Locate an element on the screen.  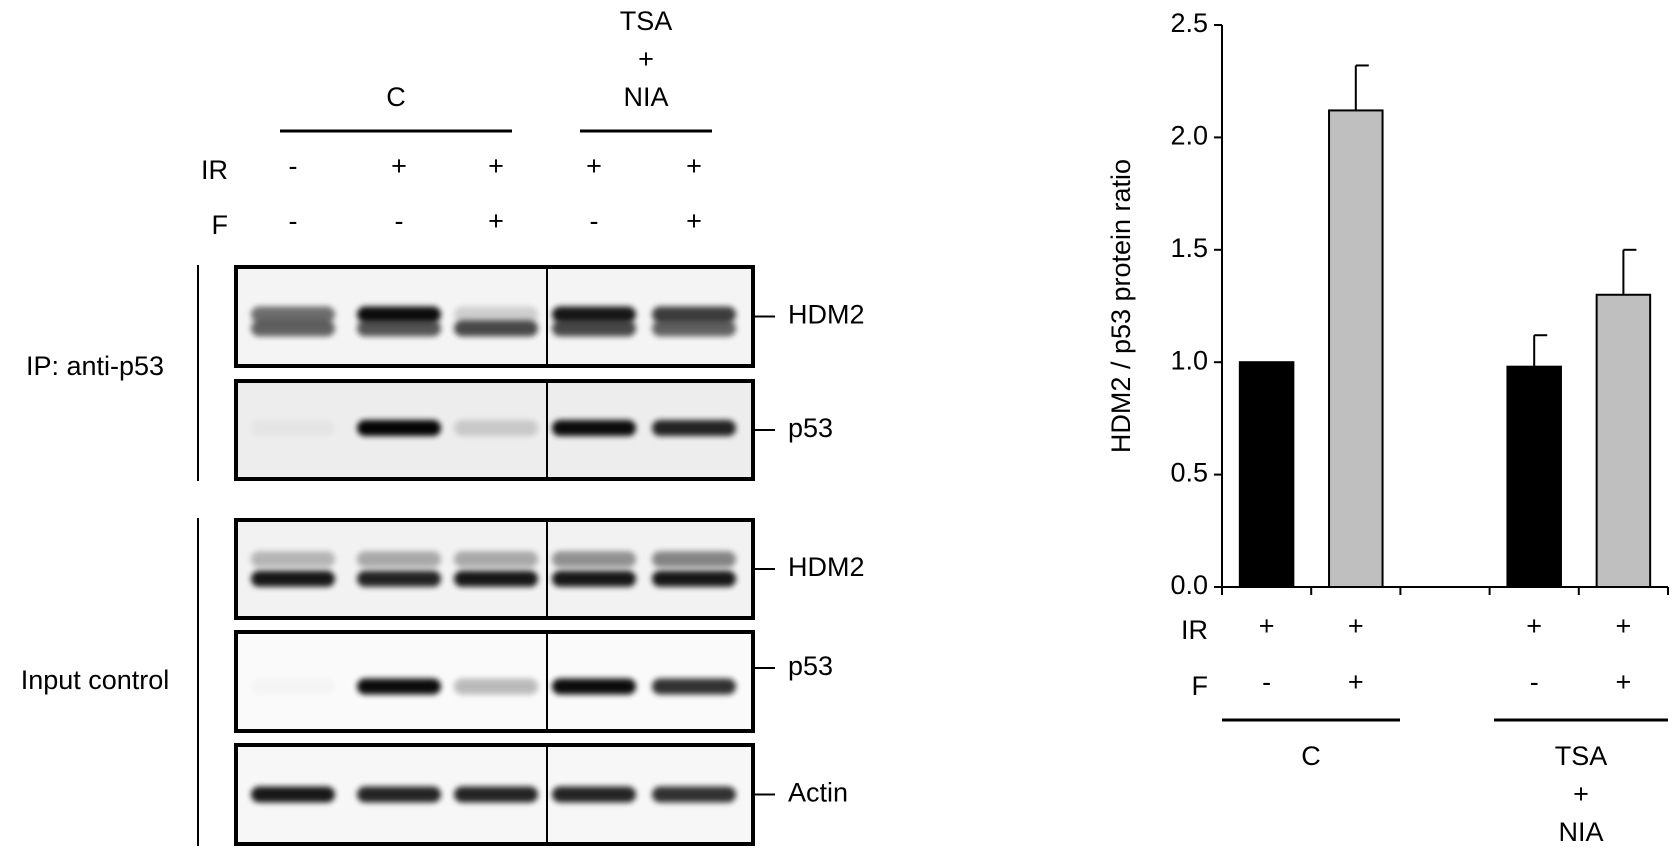
panel-label: Actin is located at coordinates (818, 793).